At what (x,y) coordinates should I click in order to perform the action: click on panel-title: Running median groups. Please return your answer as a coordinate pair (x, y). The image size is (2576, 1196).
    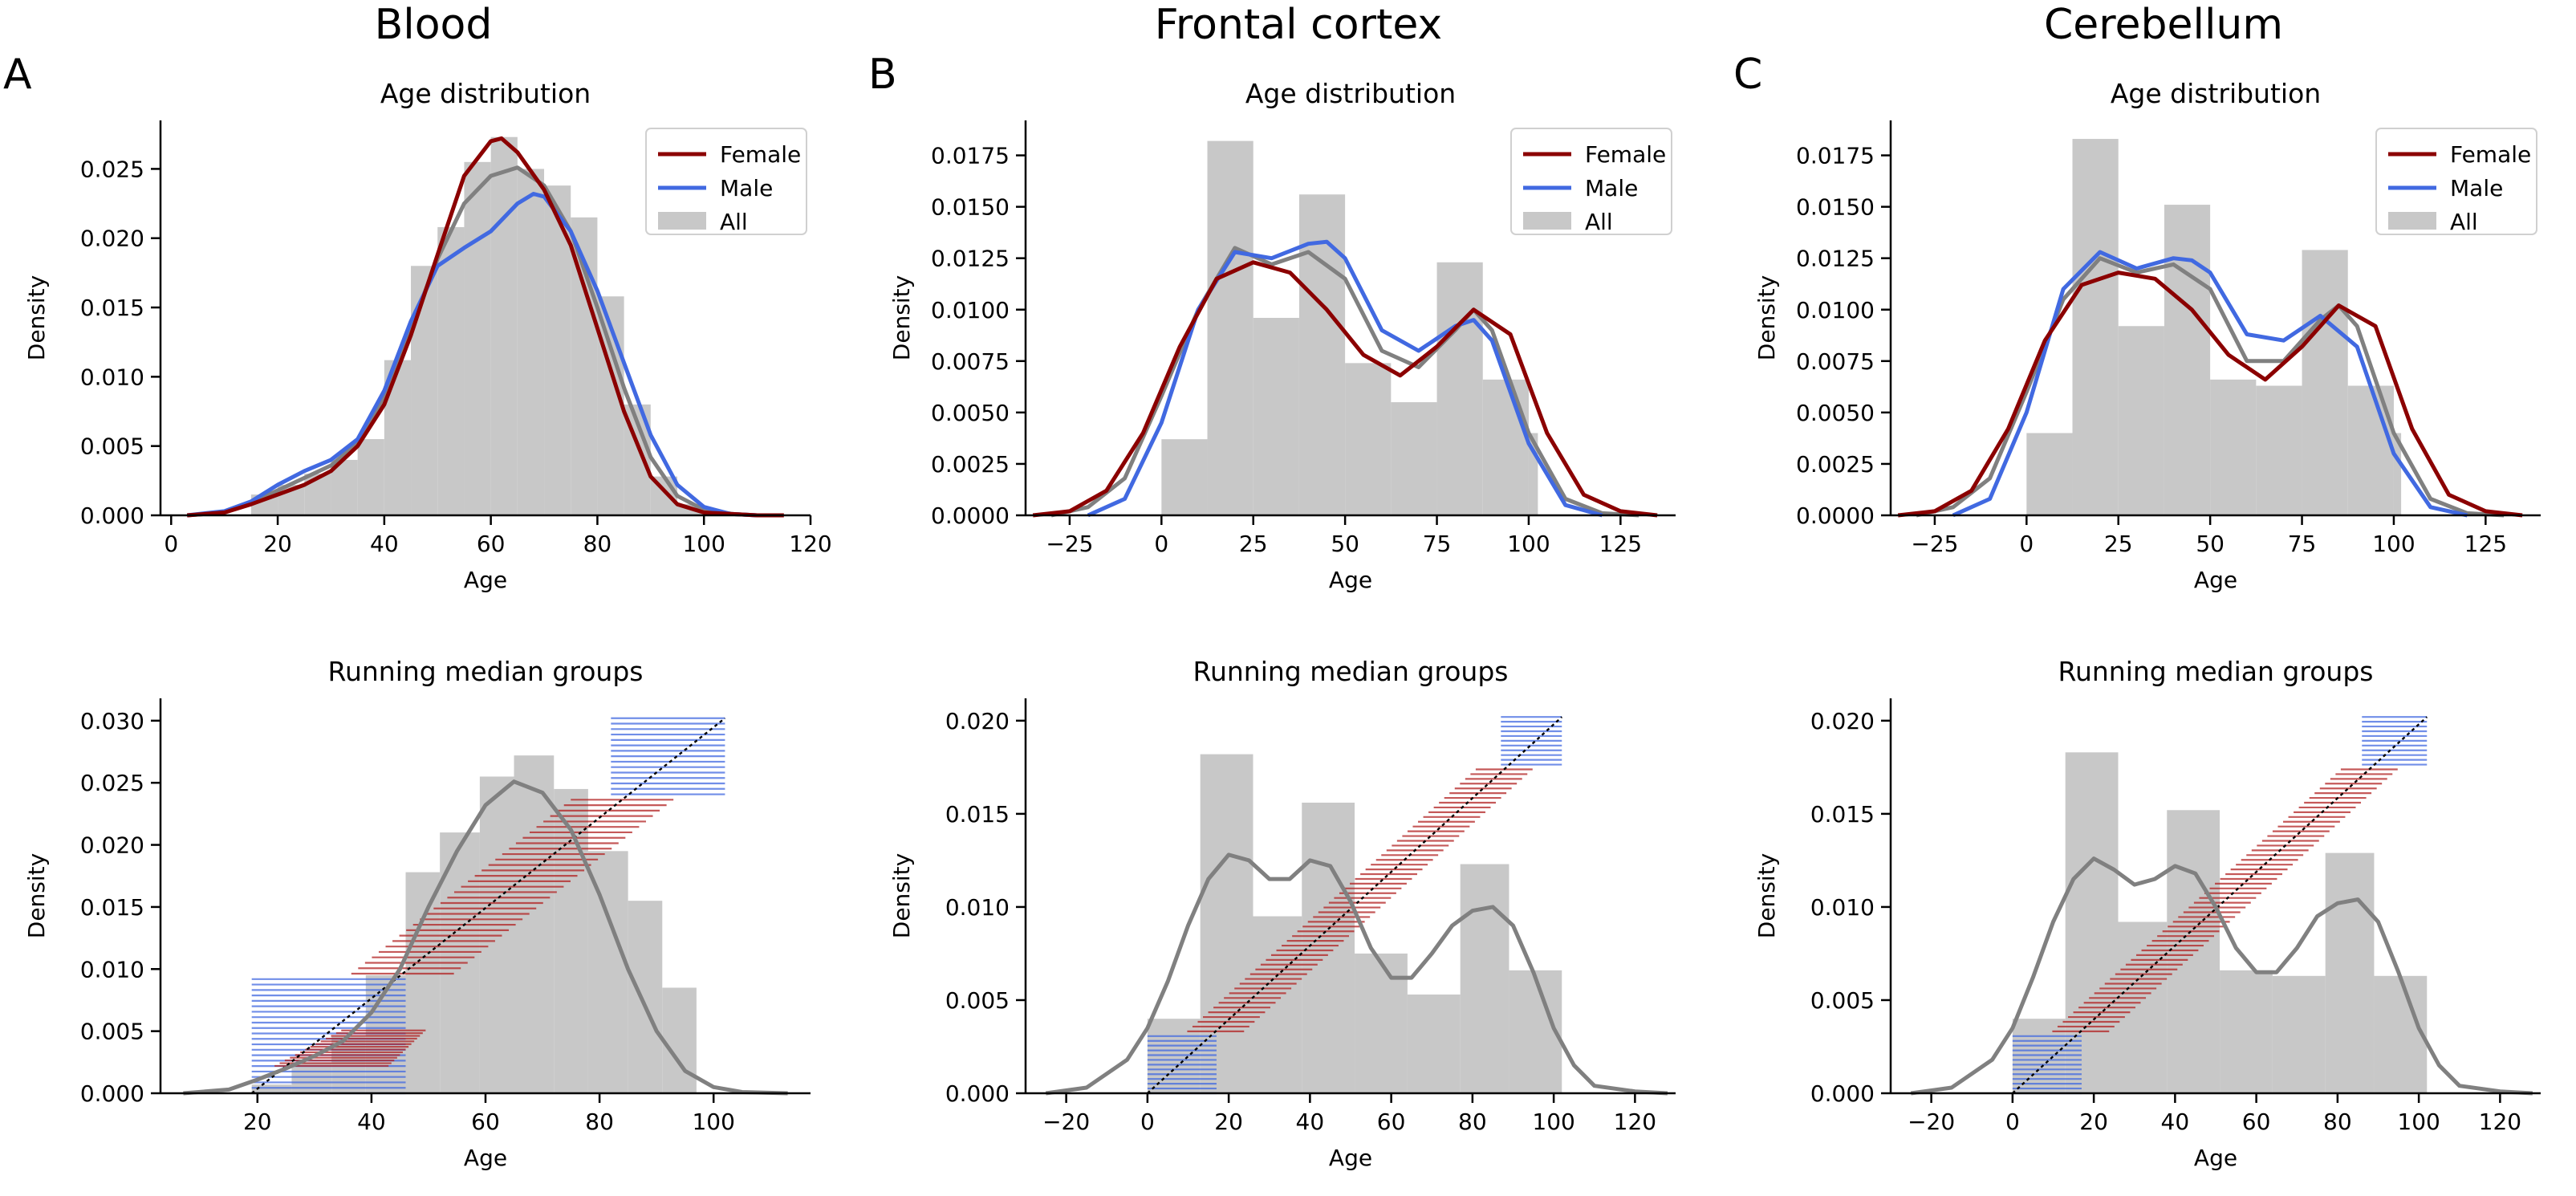
    Looking at the image, I should click on (2216, 671).